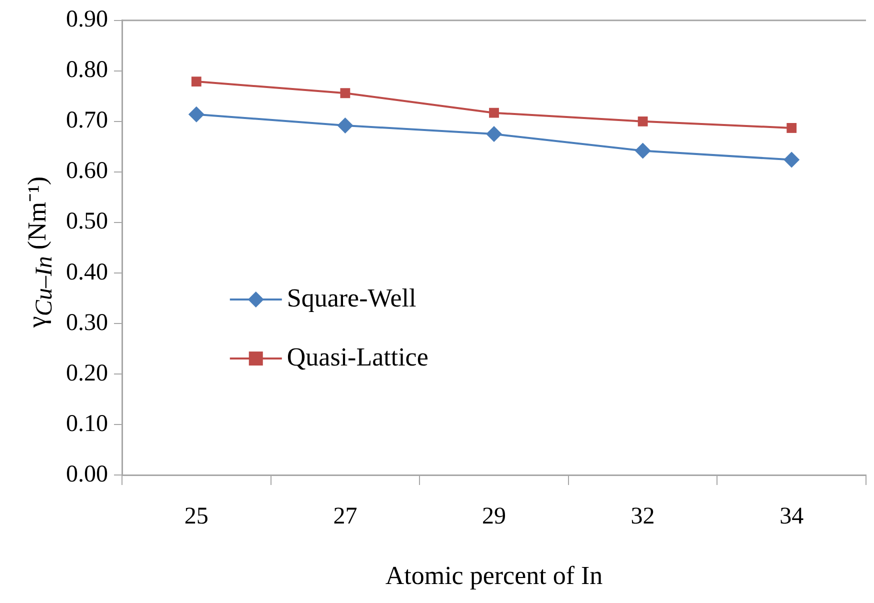  Describe the element at coordinates (87, 19) in the screenshot. I see `y-tick-label: 0.90` at that location.